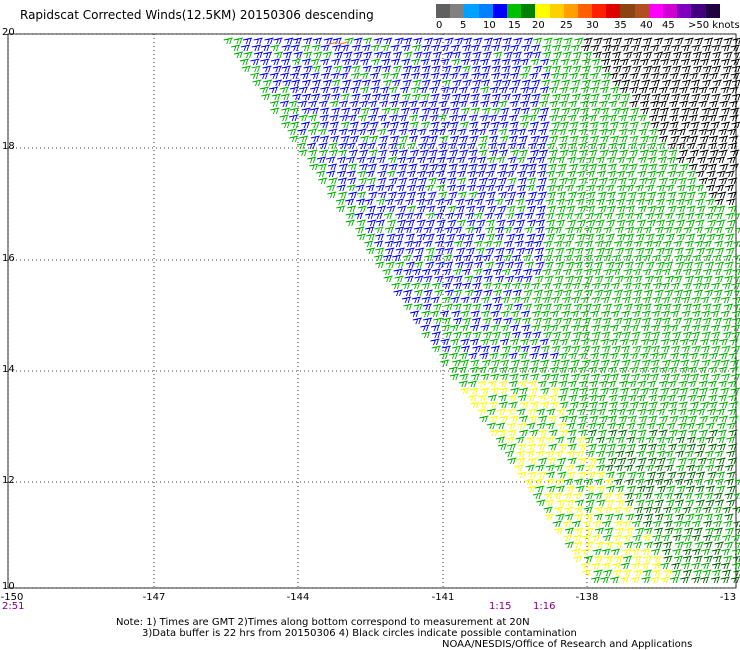  What do you see at coordinates (12, 597) in the screenshot?
I see `lon-label: -150` at bounding box center [12, 597].